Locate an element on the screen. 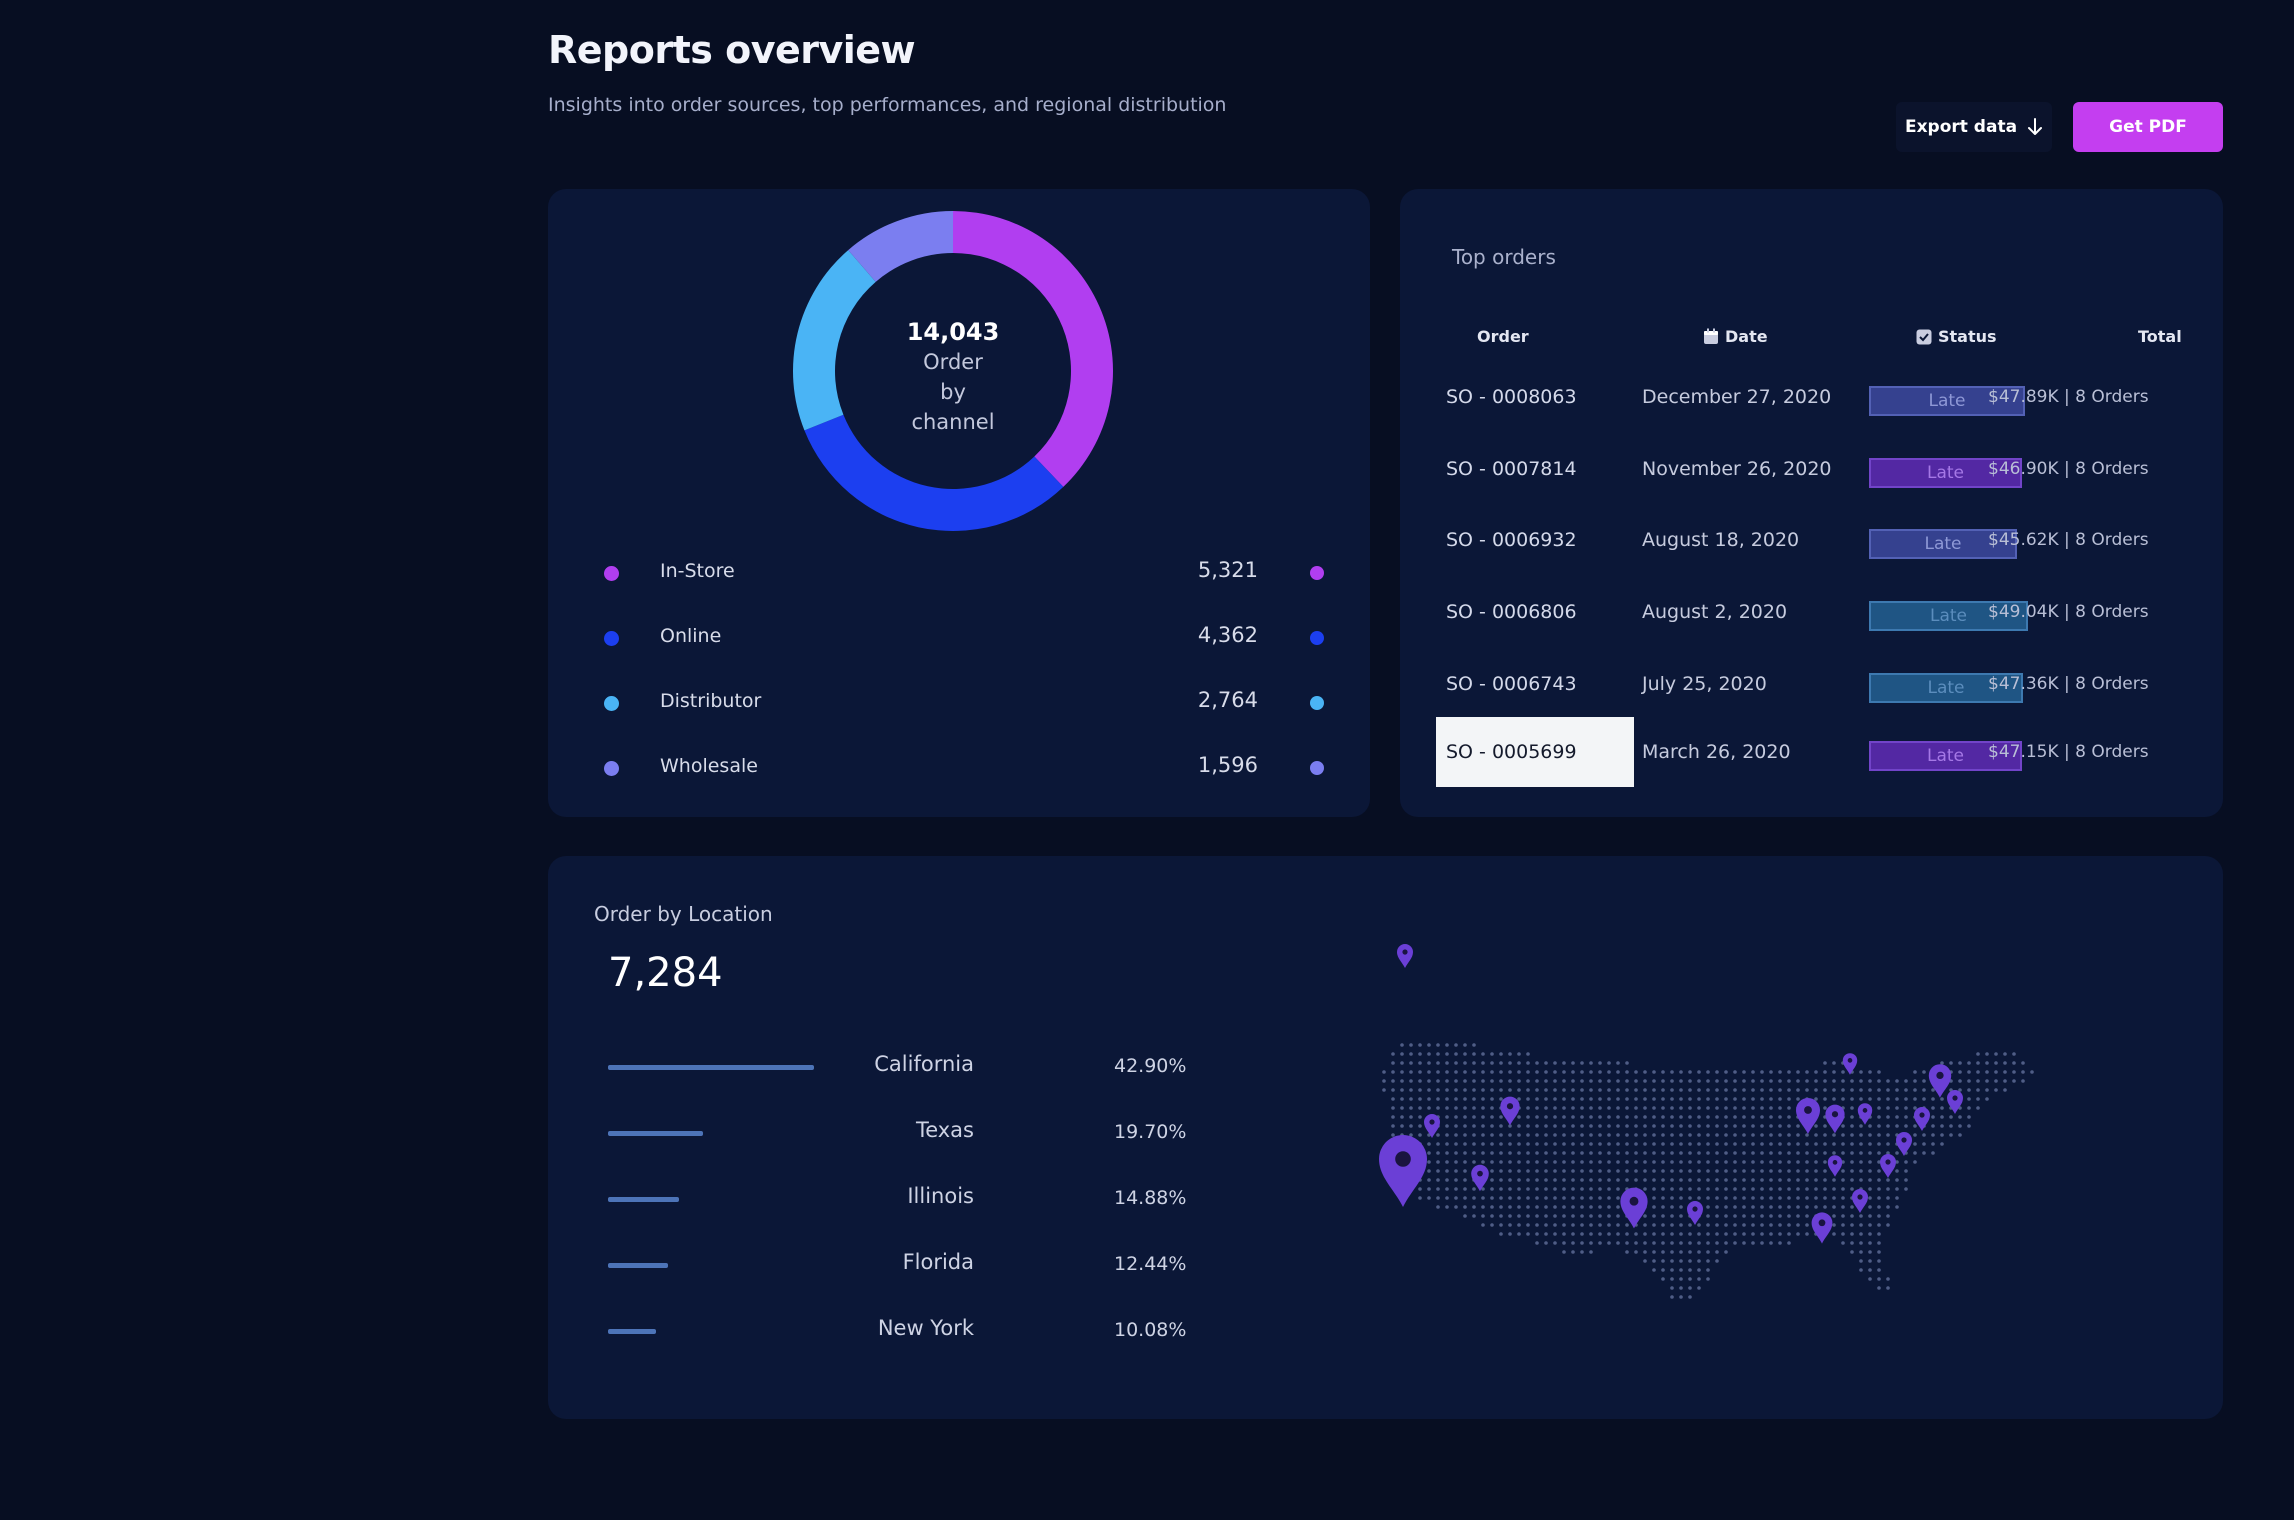 The image size is (2294, 1520). get-pdf-button: Get PDF is located at coordinates (2148, 127).